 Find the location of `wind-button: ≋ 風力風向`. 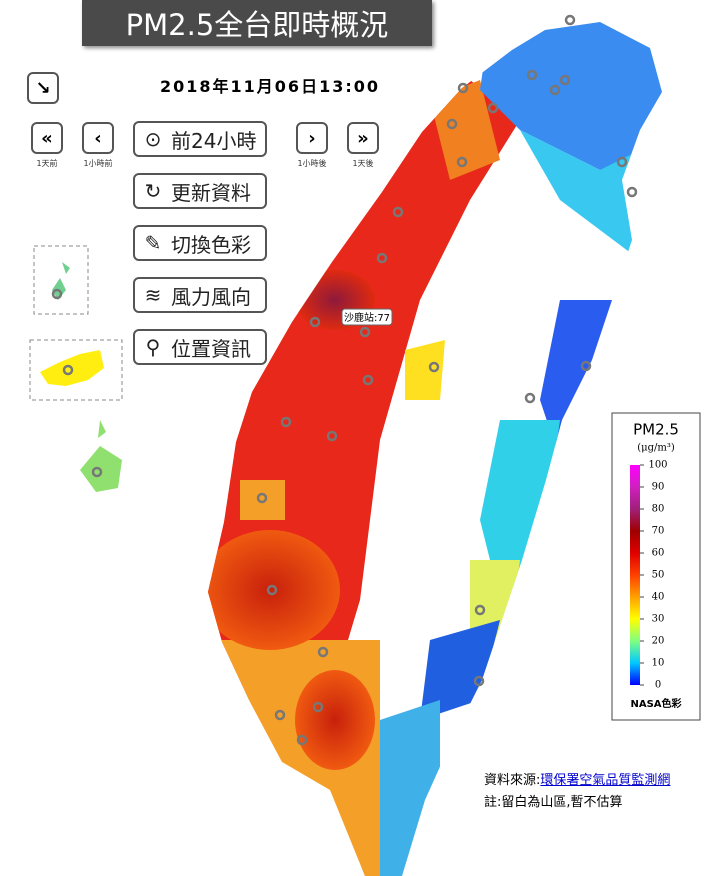

wind-button: ≋ 風力風向 is located at coordinates (200, 295).